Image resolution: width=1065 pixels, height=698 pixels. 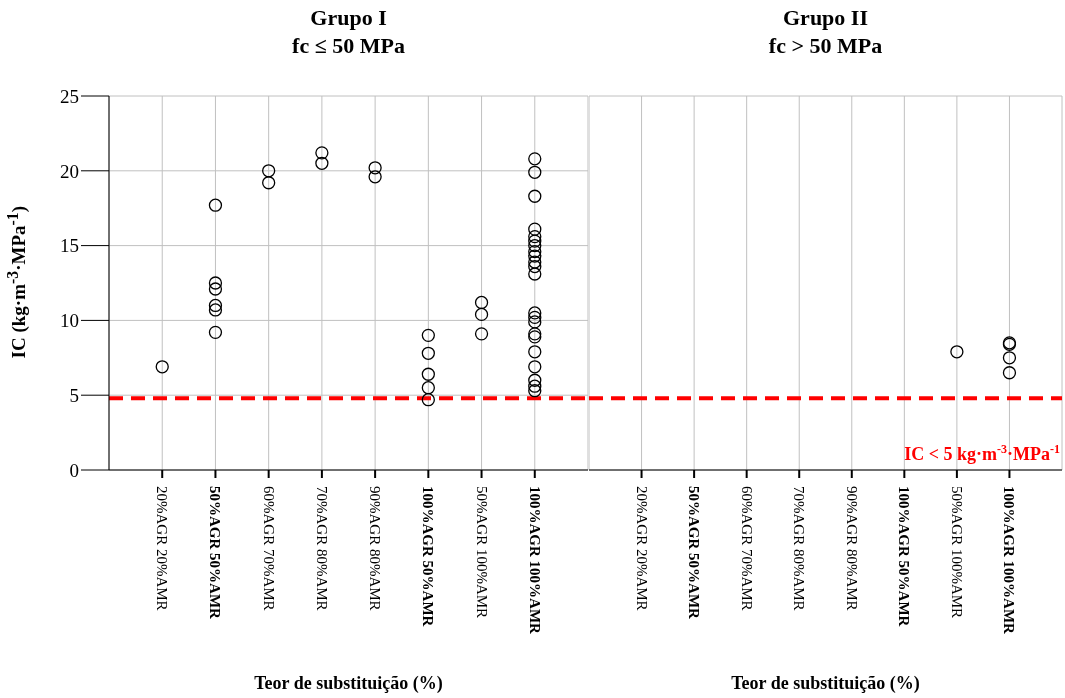 I want to click on chart-title: Grupo I fc ≤ 50 MPa, so click(x=348, y=32).